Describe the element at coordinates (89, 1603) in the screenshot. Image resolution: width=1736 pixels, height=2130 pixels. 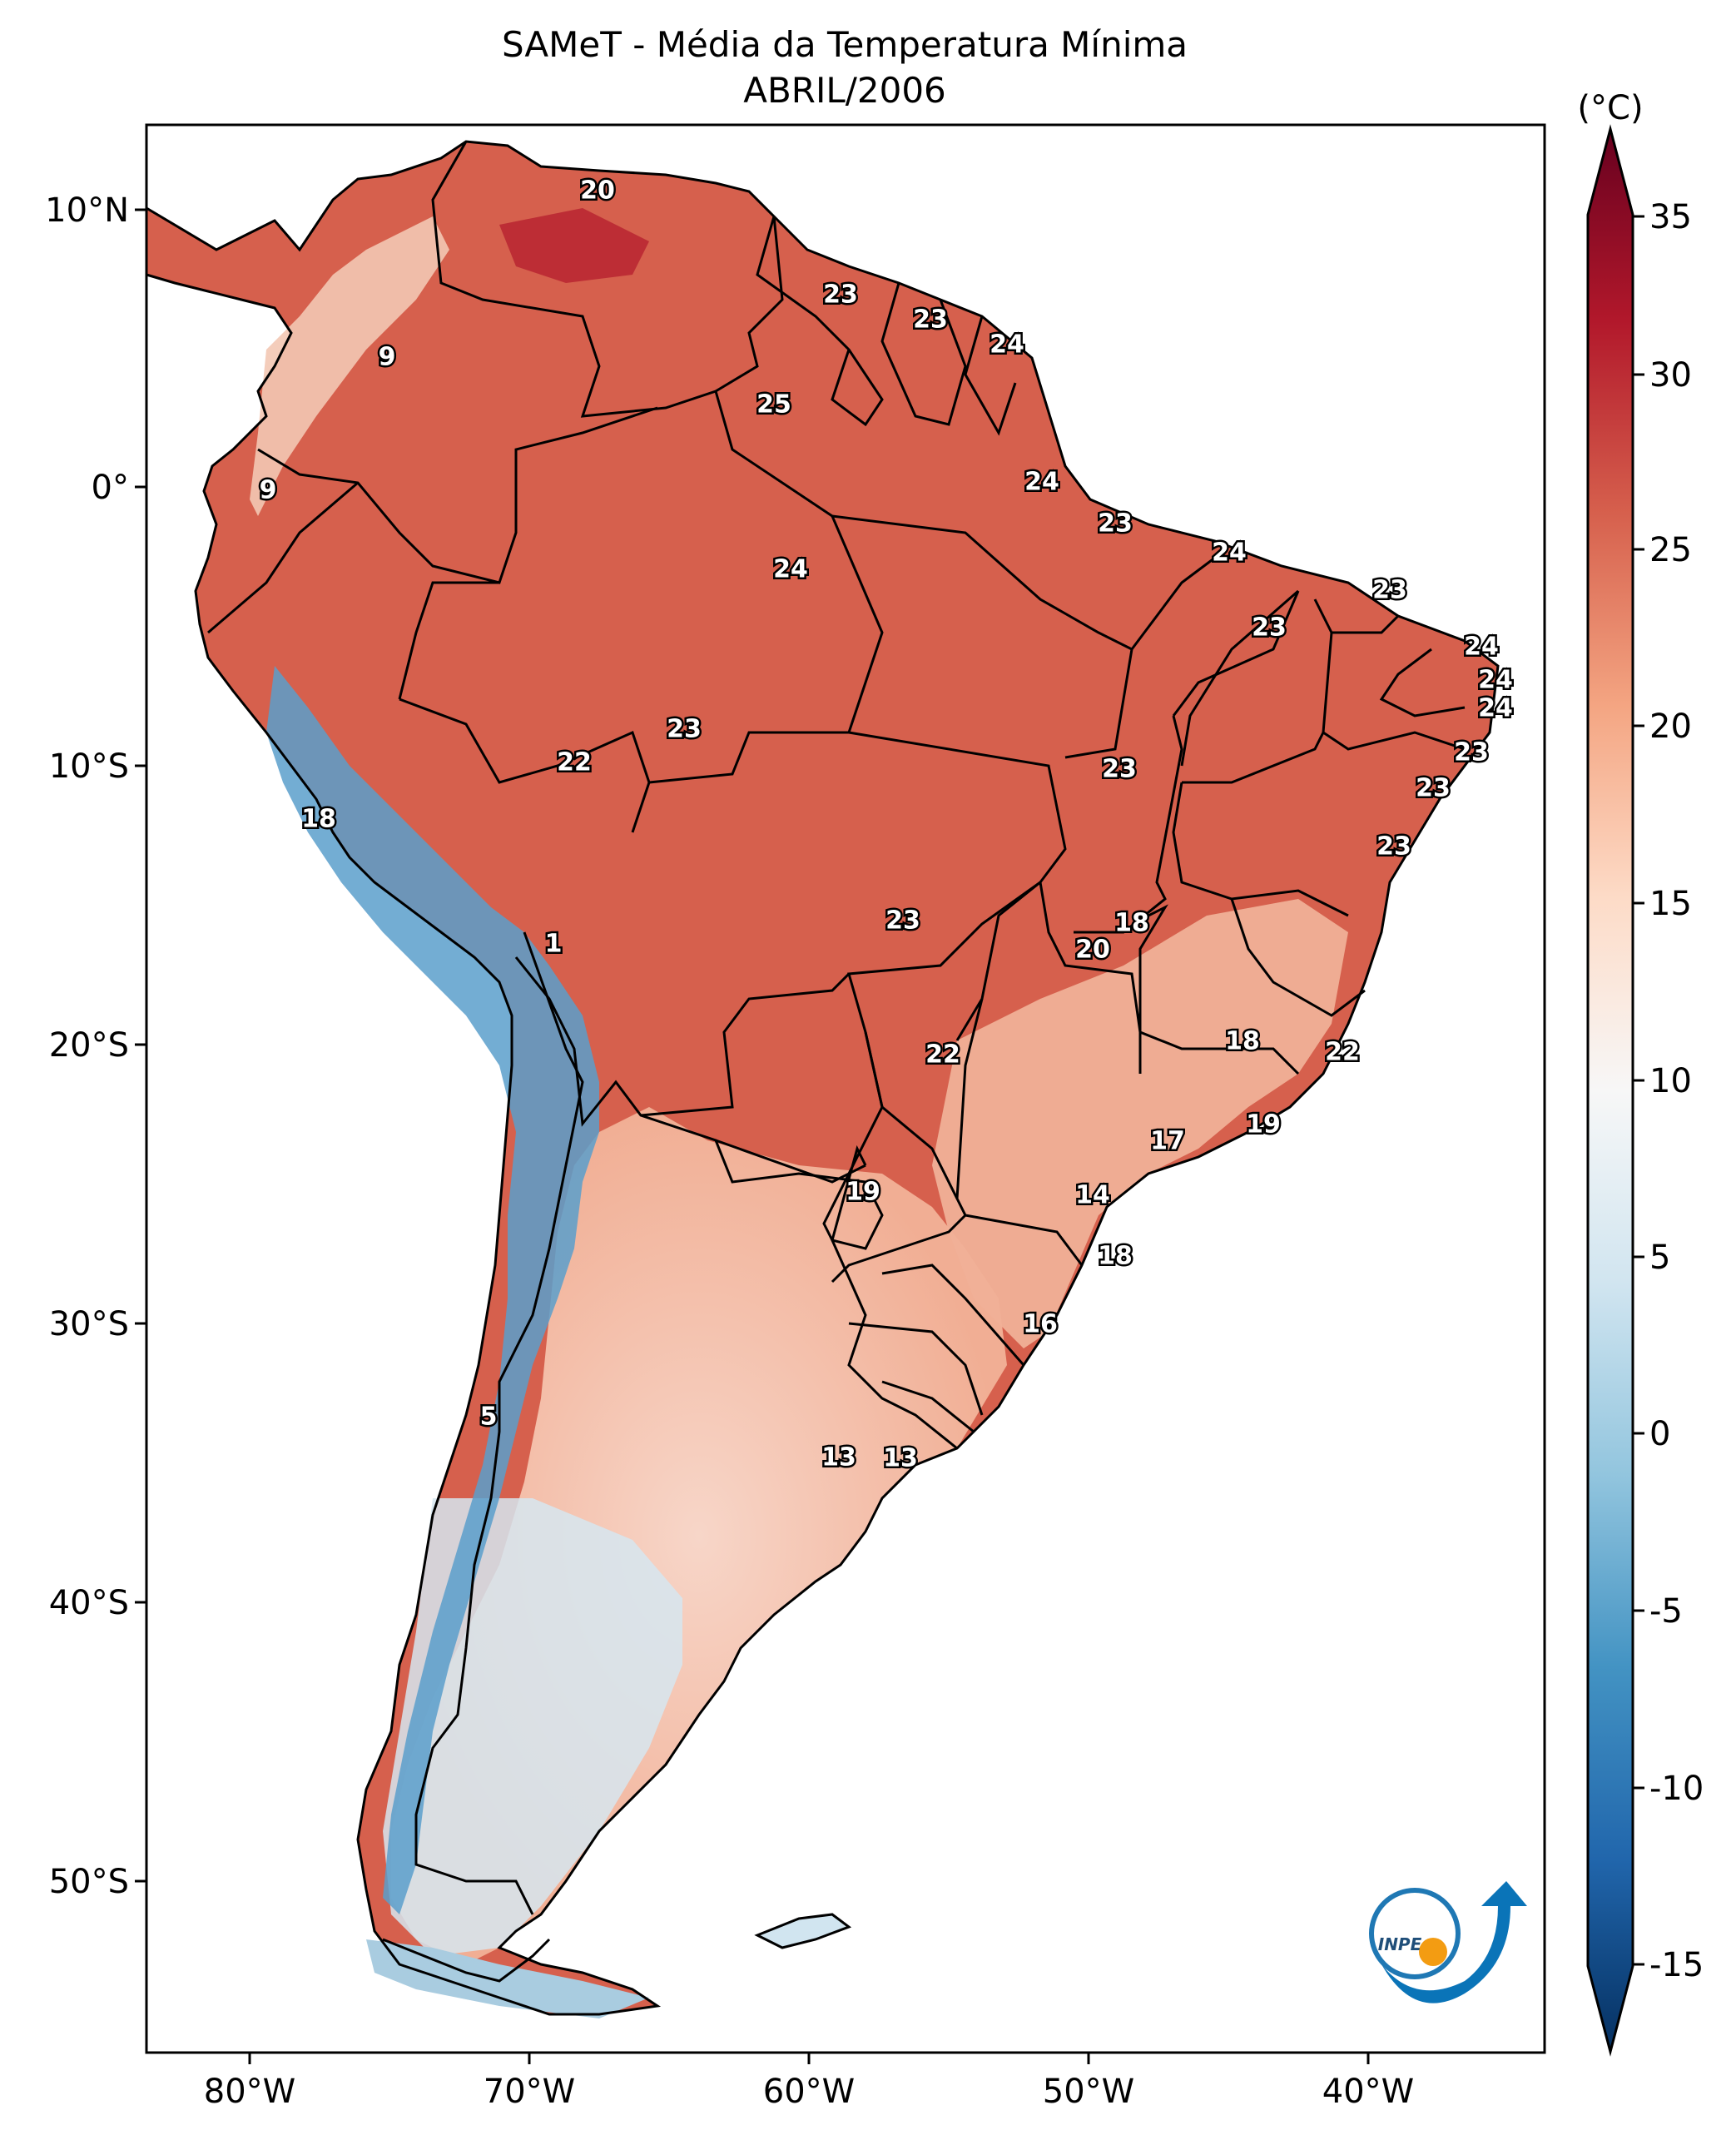
I see `lat-label: 40°S` at that location.